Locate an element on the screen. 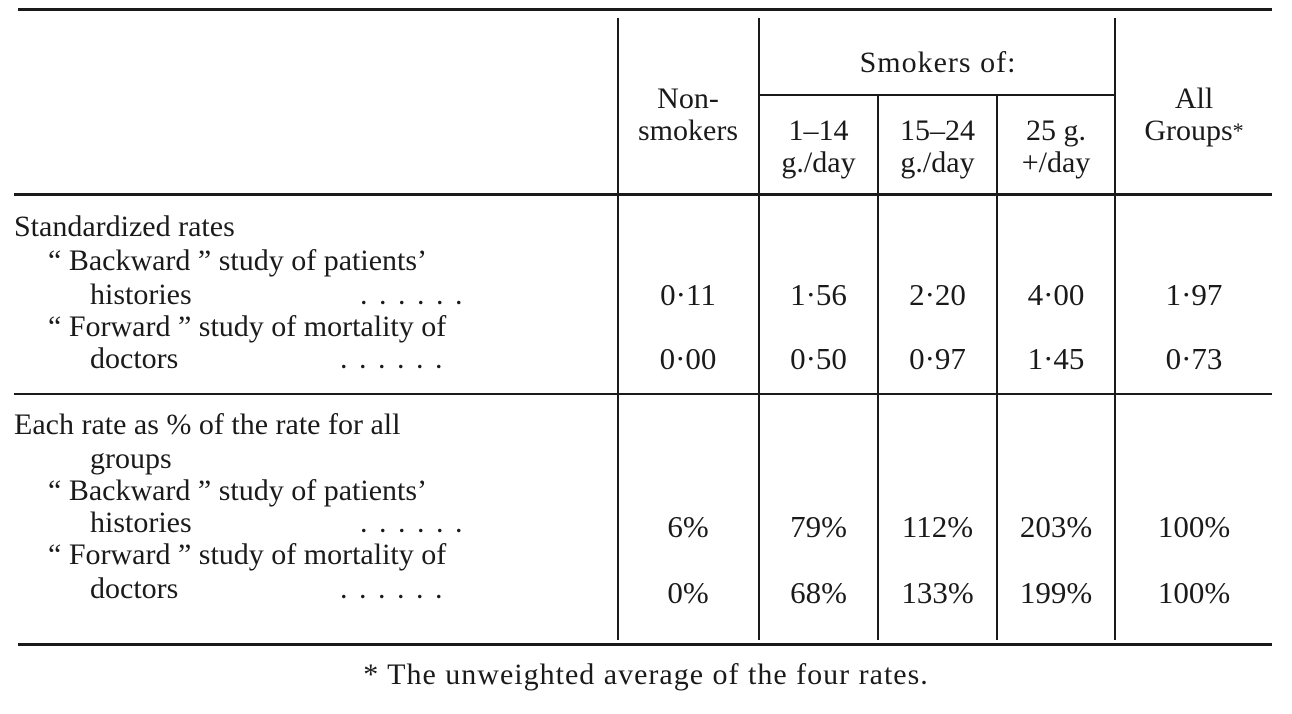 The width and height of the screenshot is (1292, 714). section2-row1-label-cont: histories is located at coordinates (141, 522).